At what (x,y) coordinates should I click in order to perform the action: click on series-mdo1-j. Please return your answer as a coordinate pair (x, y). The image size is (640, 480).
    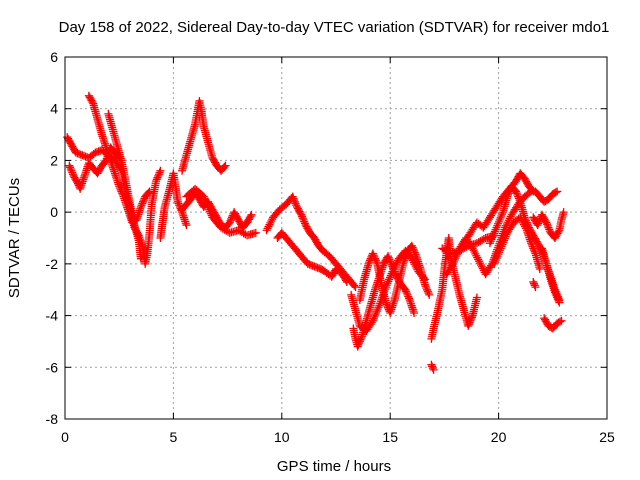
    Looking at the image, I should click on (312, 257).